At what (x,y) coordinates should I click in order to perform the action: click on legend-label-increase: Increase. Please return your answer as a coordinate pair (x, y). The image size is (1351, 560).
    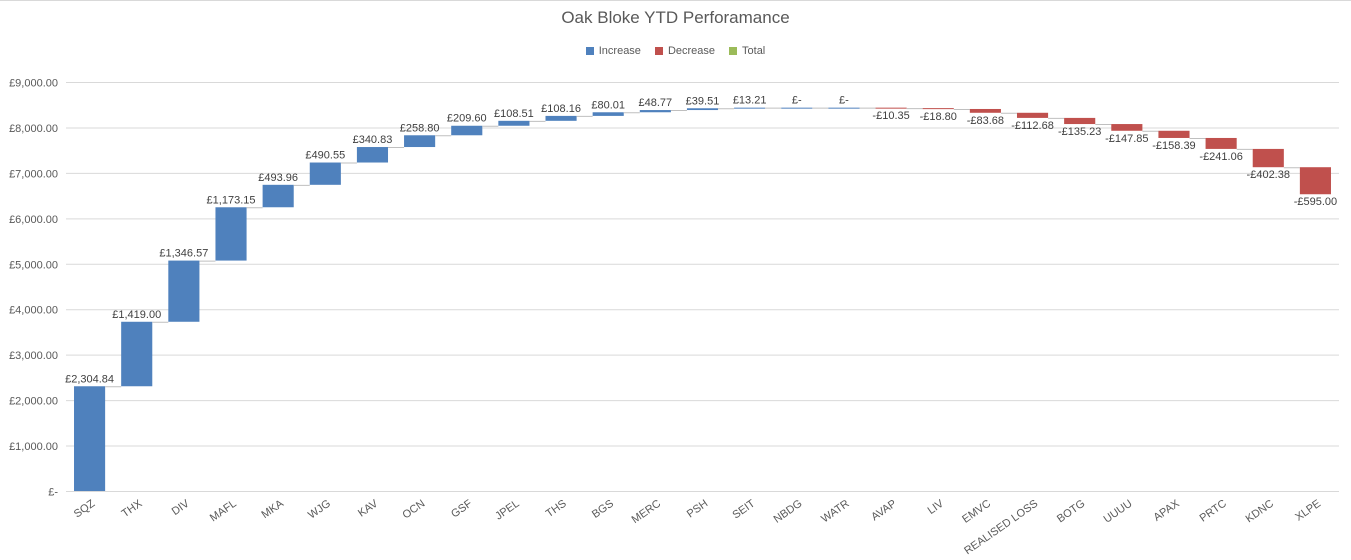
    Looking at the image, I should click on (619, 51).